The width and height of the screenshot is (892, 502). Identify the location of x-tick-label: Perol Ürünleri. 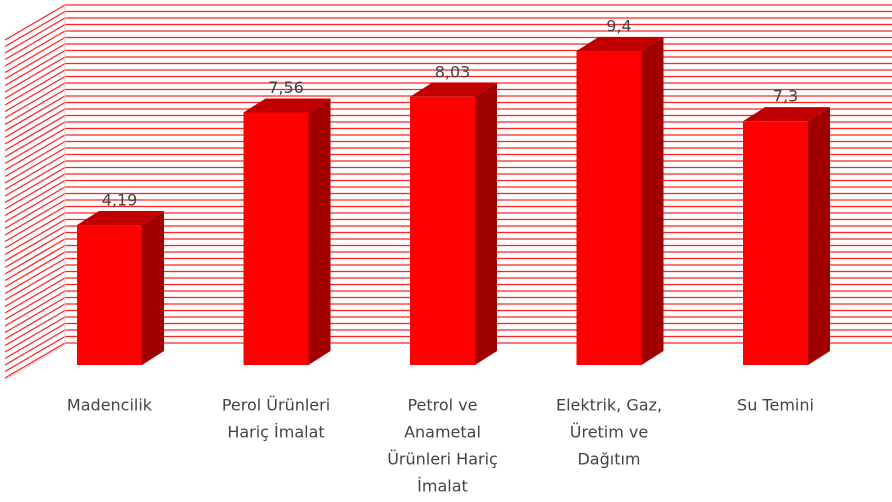
(276, 405).